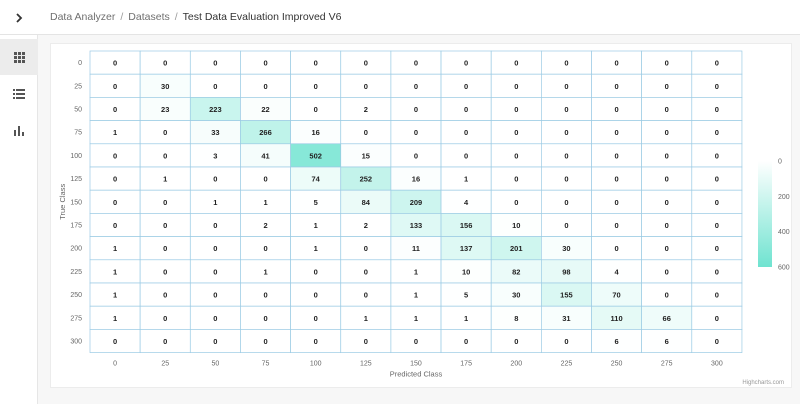 This screenshot has height=404, width=800. I want to click on sidebar-item-charts, so click(19, 131).